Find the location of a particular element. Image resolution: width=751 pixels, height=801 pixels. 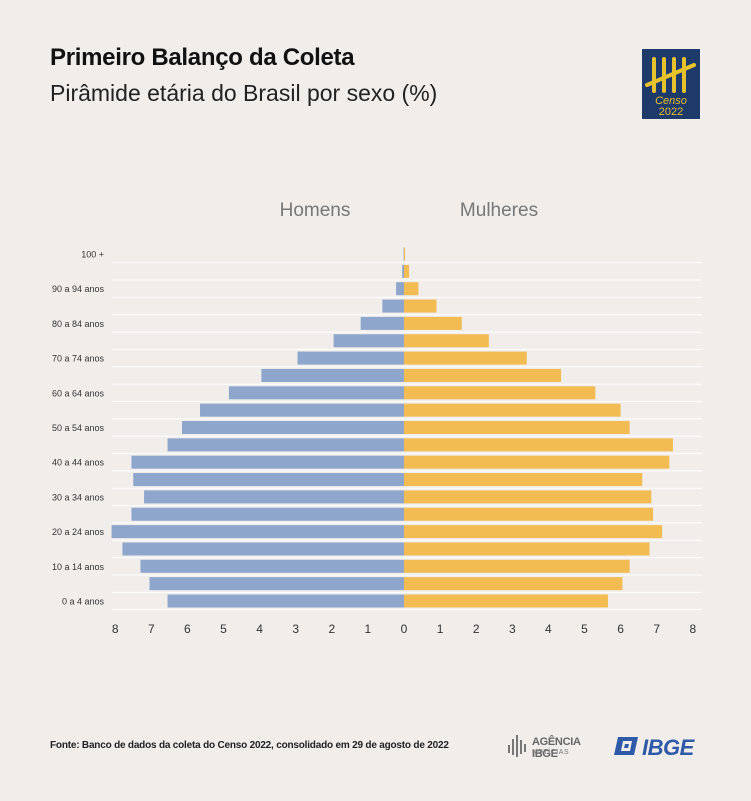

y-tick-label: 60 a 64 anos is located at coordinates (78, 393).